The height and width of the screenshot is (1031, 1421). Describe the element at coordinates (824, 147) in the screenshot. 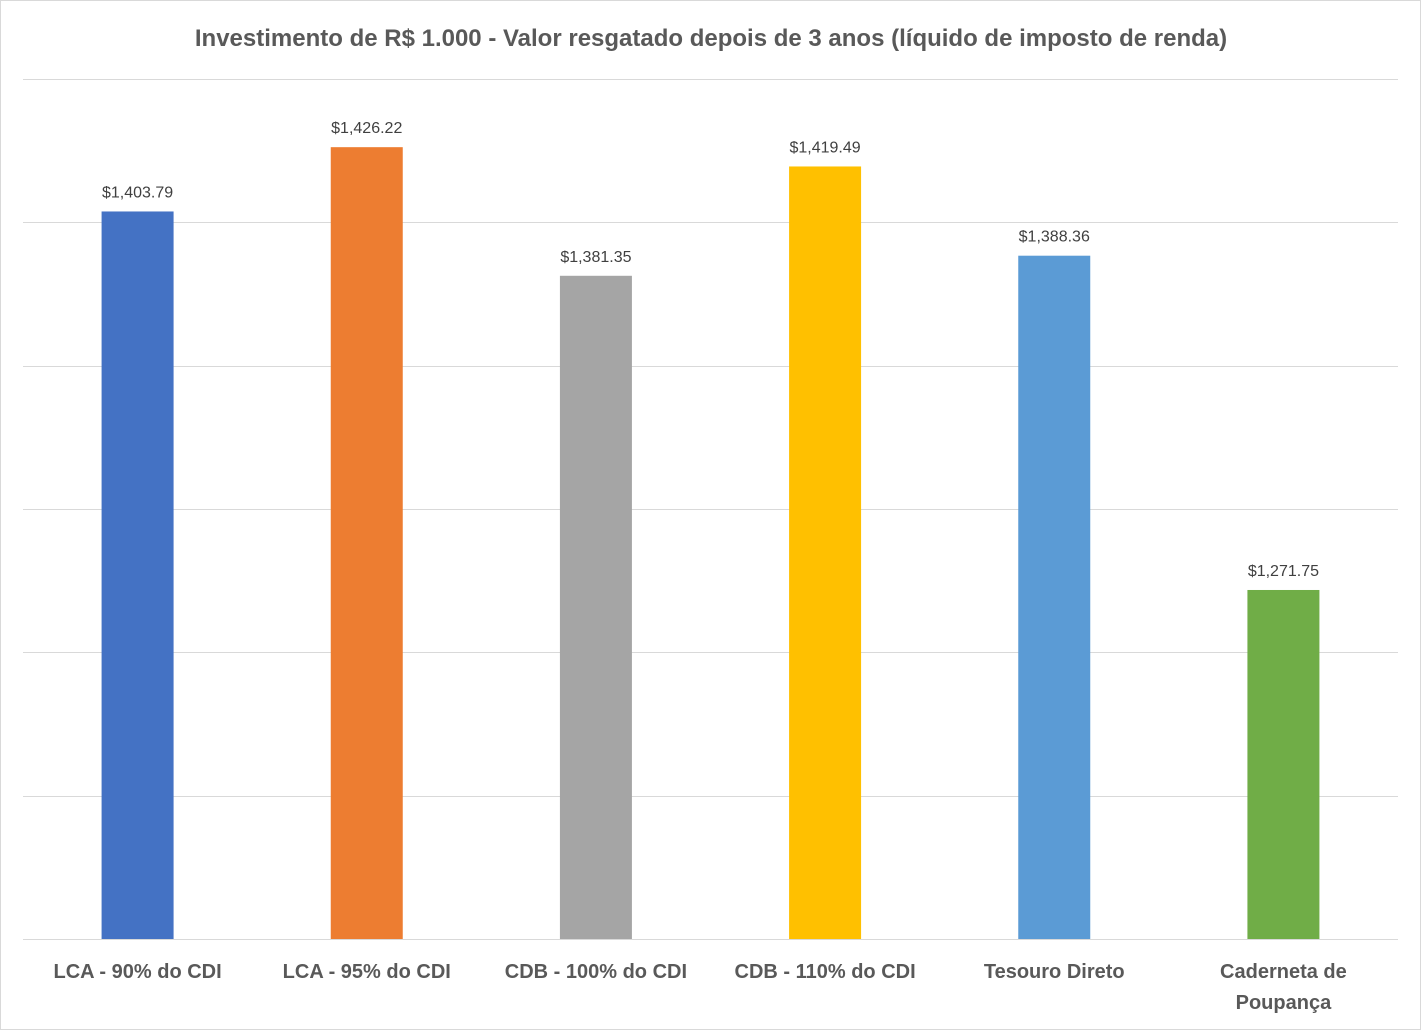

I see `data-label: $1,419.49` at that location.